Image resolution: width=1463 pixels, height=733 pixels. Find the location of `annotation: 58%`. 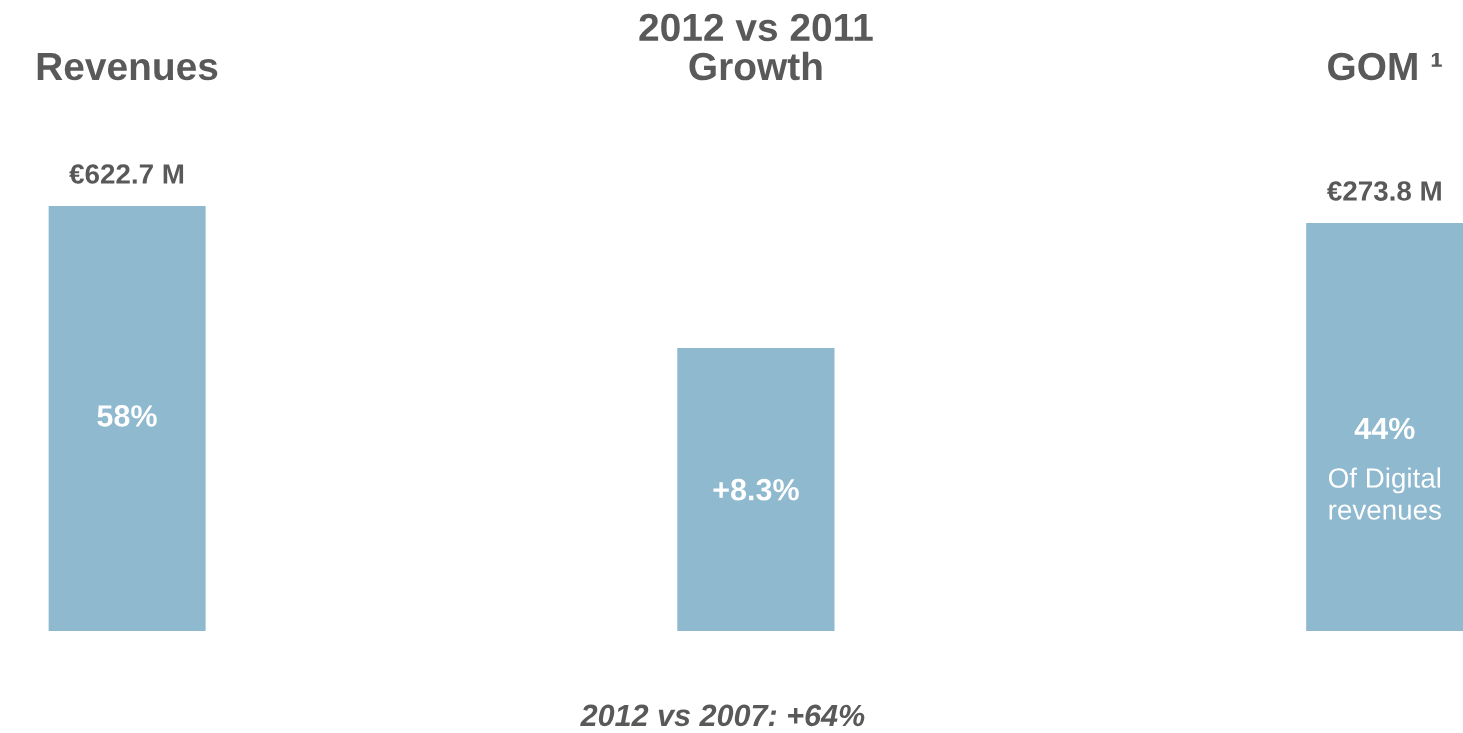

annotation: 58% is located at coordinates (127, 416).